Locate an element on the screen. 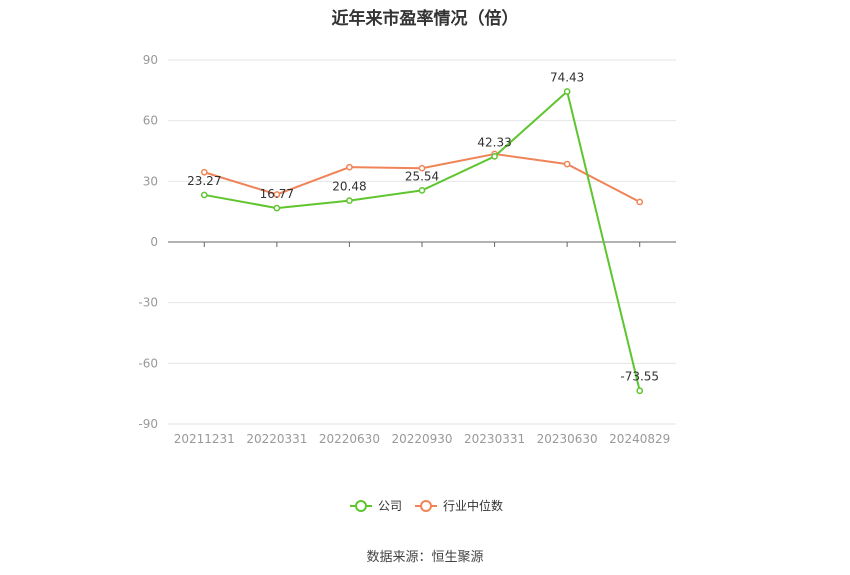 The height and width of the screenshot is (575, 850). x-tick-label: 20230630 is located at coordinates (567, 439).